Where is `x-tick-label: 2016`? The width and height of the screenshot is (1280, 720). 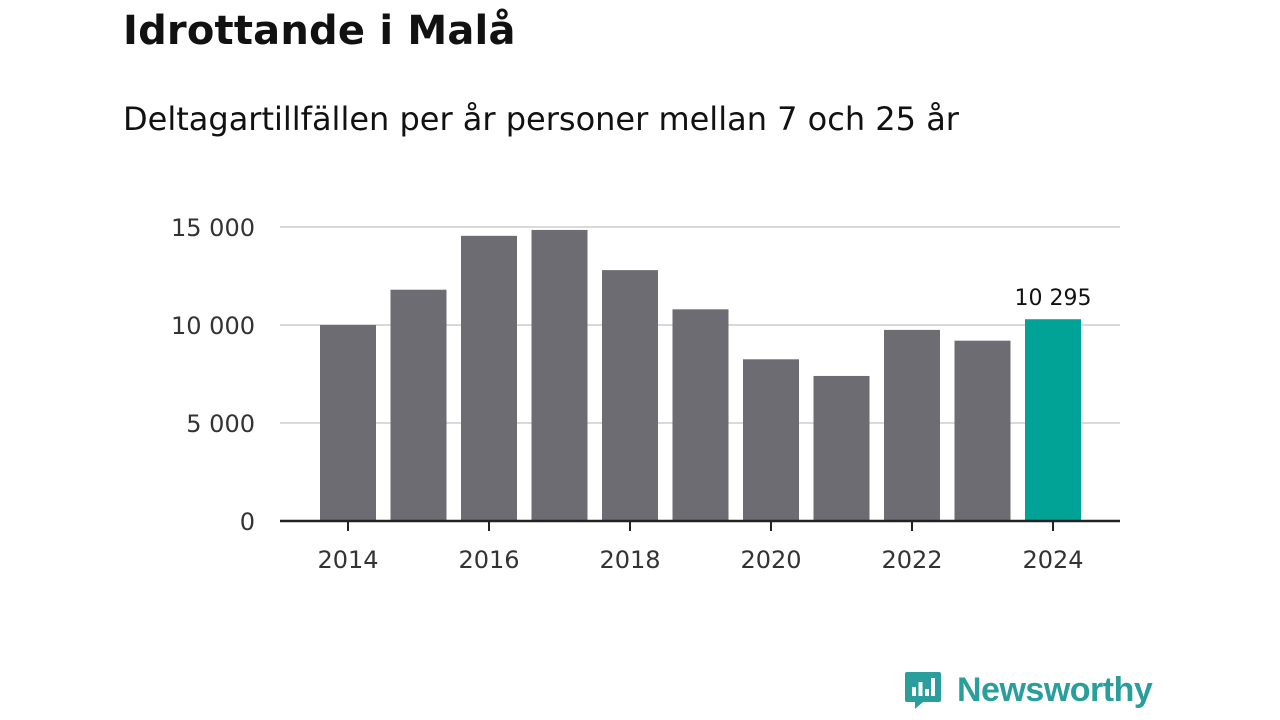
x-tick-label: 2016 is located at coordinates (488, 560).